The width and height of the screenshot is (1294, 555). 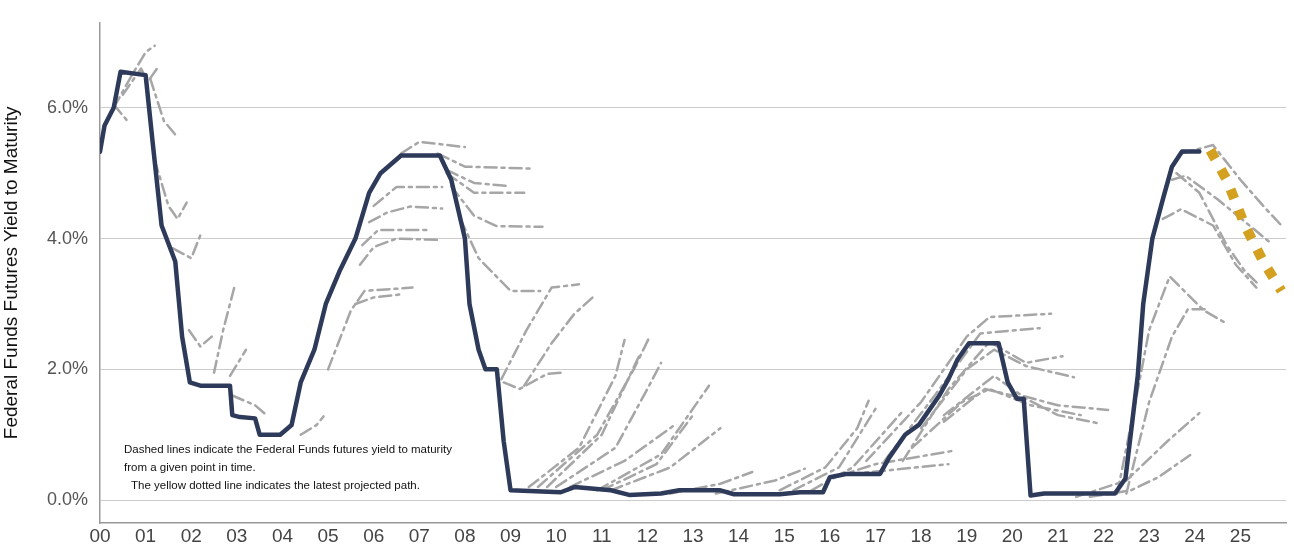 I want to click on x-tick-label: 00, so click(x=100, y=535).